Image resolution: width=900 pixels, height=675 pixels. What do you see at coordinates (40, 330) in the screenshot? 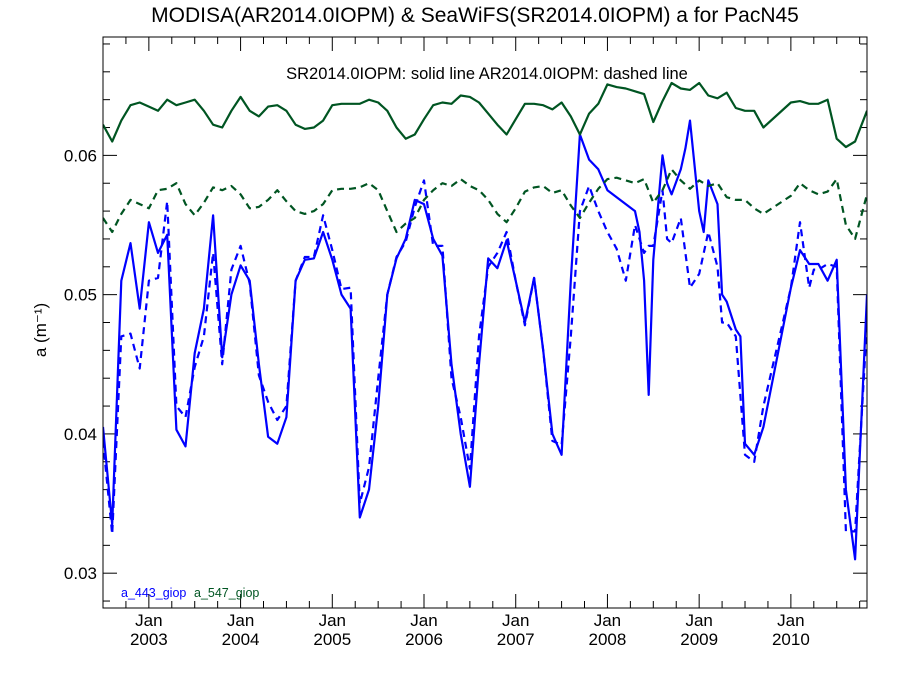
I see `y-axis-label: a (m⁻¹)` at bounding box center [40, 330].